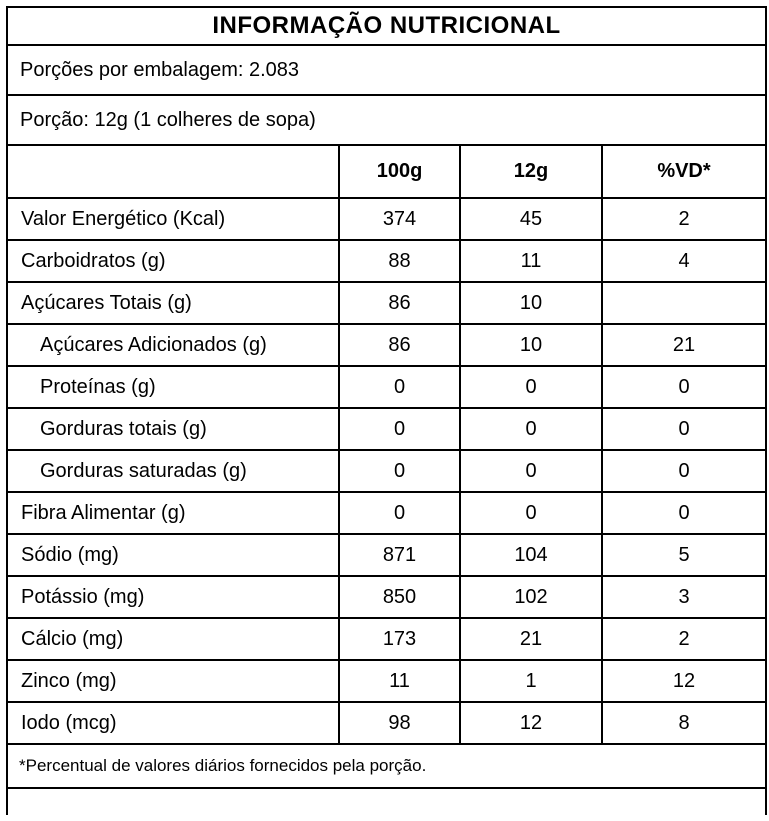 The height and width of the screenshot is (821, 769). What do you see at coordinates (173, 303) in the screenshot?
I see `nutrient-label: Açúcares Totais (g)` at bounding box center [173, 303].